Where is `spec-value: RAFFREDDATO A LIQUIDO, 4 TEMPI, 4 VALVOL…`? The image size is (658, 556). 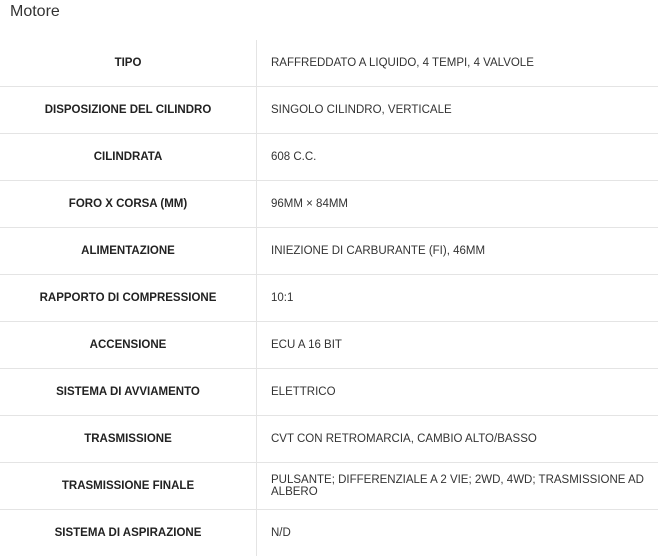
spec-value: RAFFREDDATO A LIQUIDO, 4 TEMPI, 4 VALVOL… is located at coordinates (402, 63).